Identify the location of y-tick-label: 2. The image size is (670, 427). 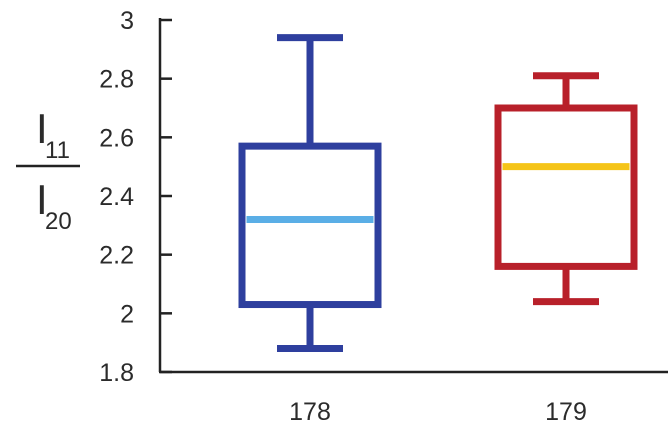
(127, 314).